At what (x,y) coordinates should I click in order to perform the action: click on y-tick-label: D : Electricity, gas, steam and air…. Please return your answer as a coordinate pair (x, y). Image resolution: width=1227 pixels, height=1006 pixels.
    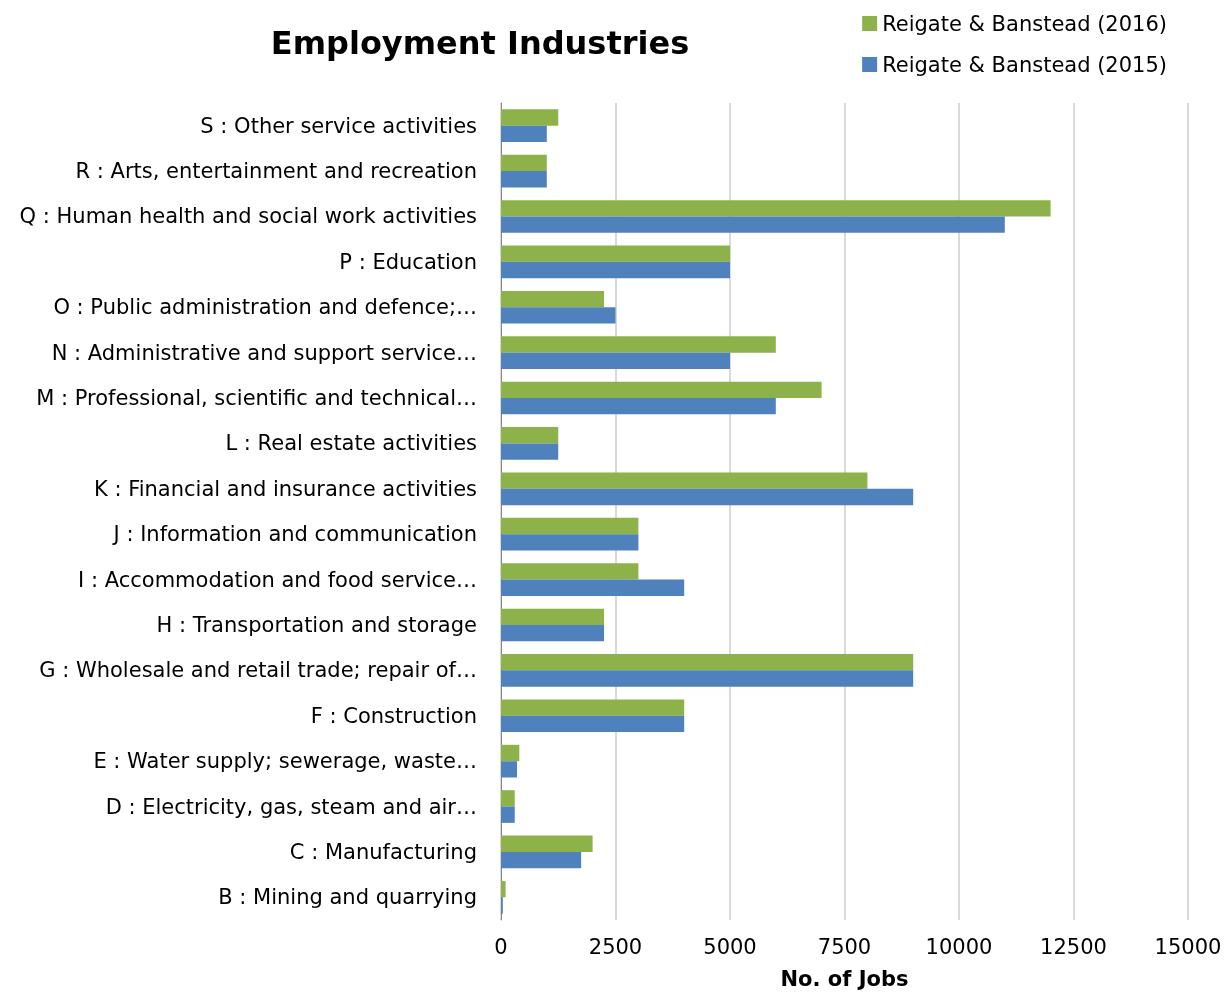
    Looking at the image, I should click on (291, 806).